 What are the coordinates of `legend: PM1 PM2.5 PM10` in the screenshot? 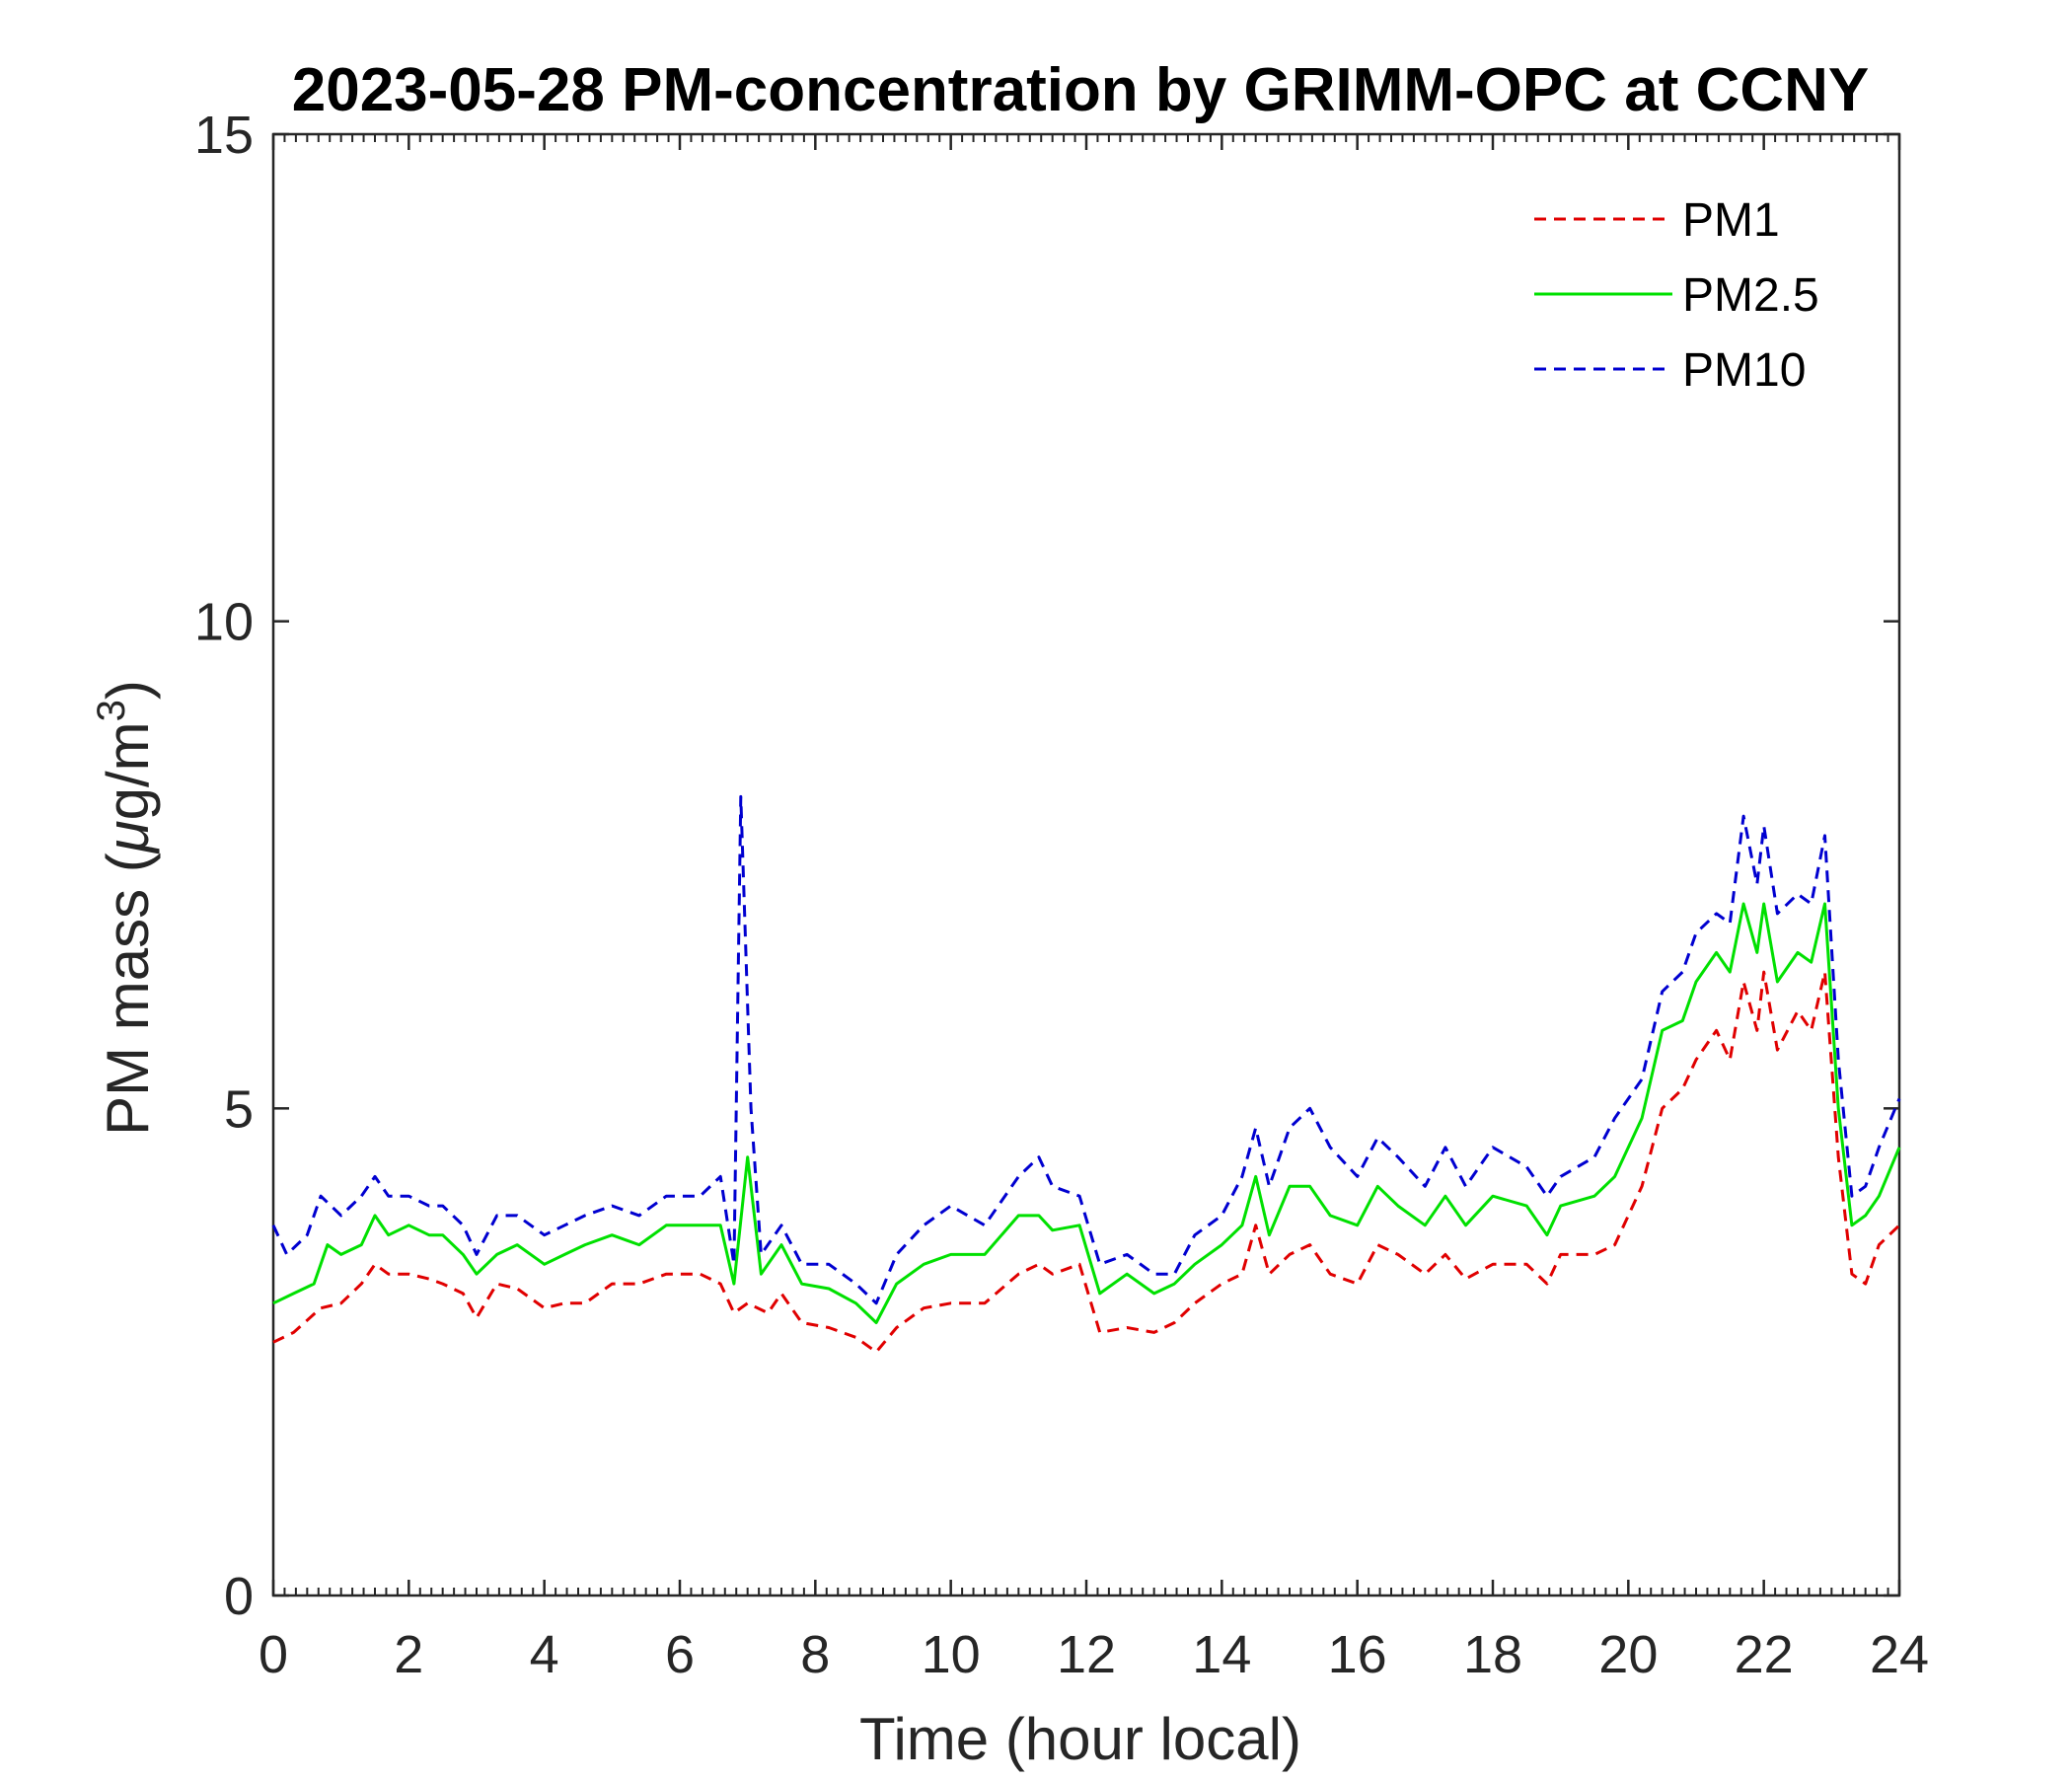 It's located at (1677, 295).